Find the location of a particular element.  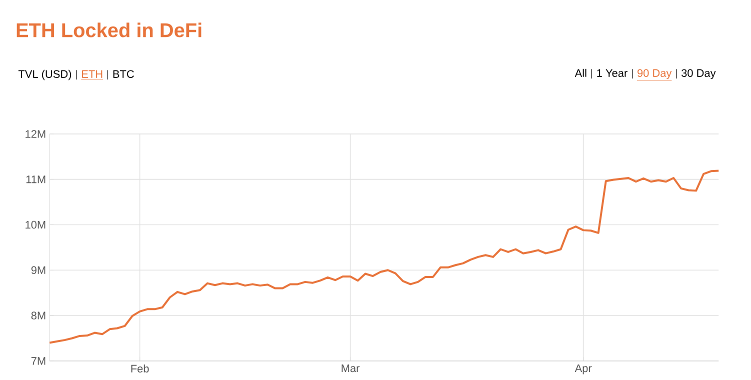

y-tick-label: 8M is located at coordinates (38, 316).